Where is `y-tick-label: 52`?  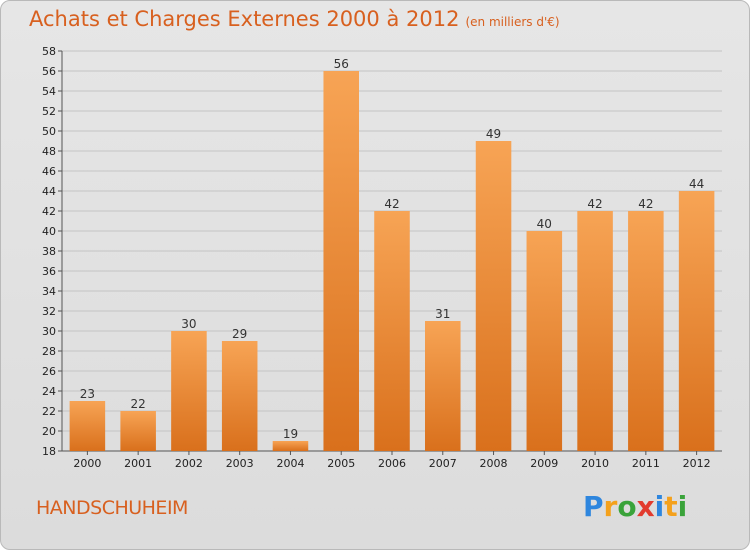 y-tick-label: 52 is located at coordinates (49, 111).